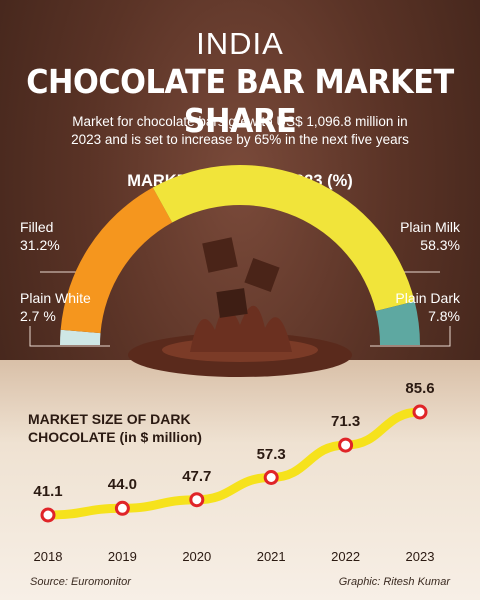 This screenshot has height=600, width=480. Describe the element at coordinates (283, 238) in the screenshot. I see `gauge-slice-plain-milk` at that location.